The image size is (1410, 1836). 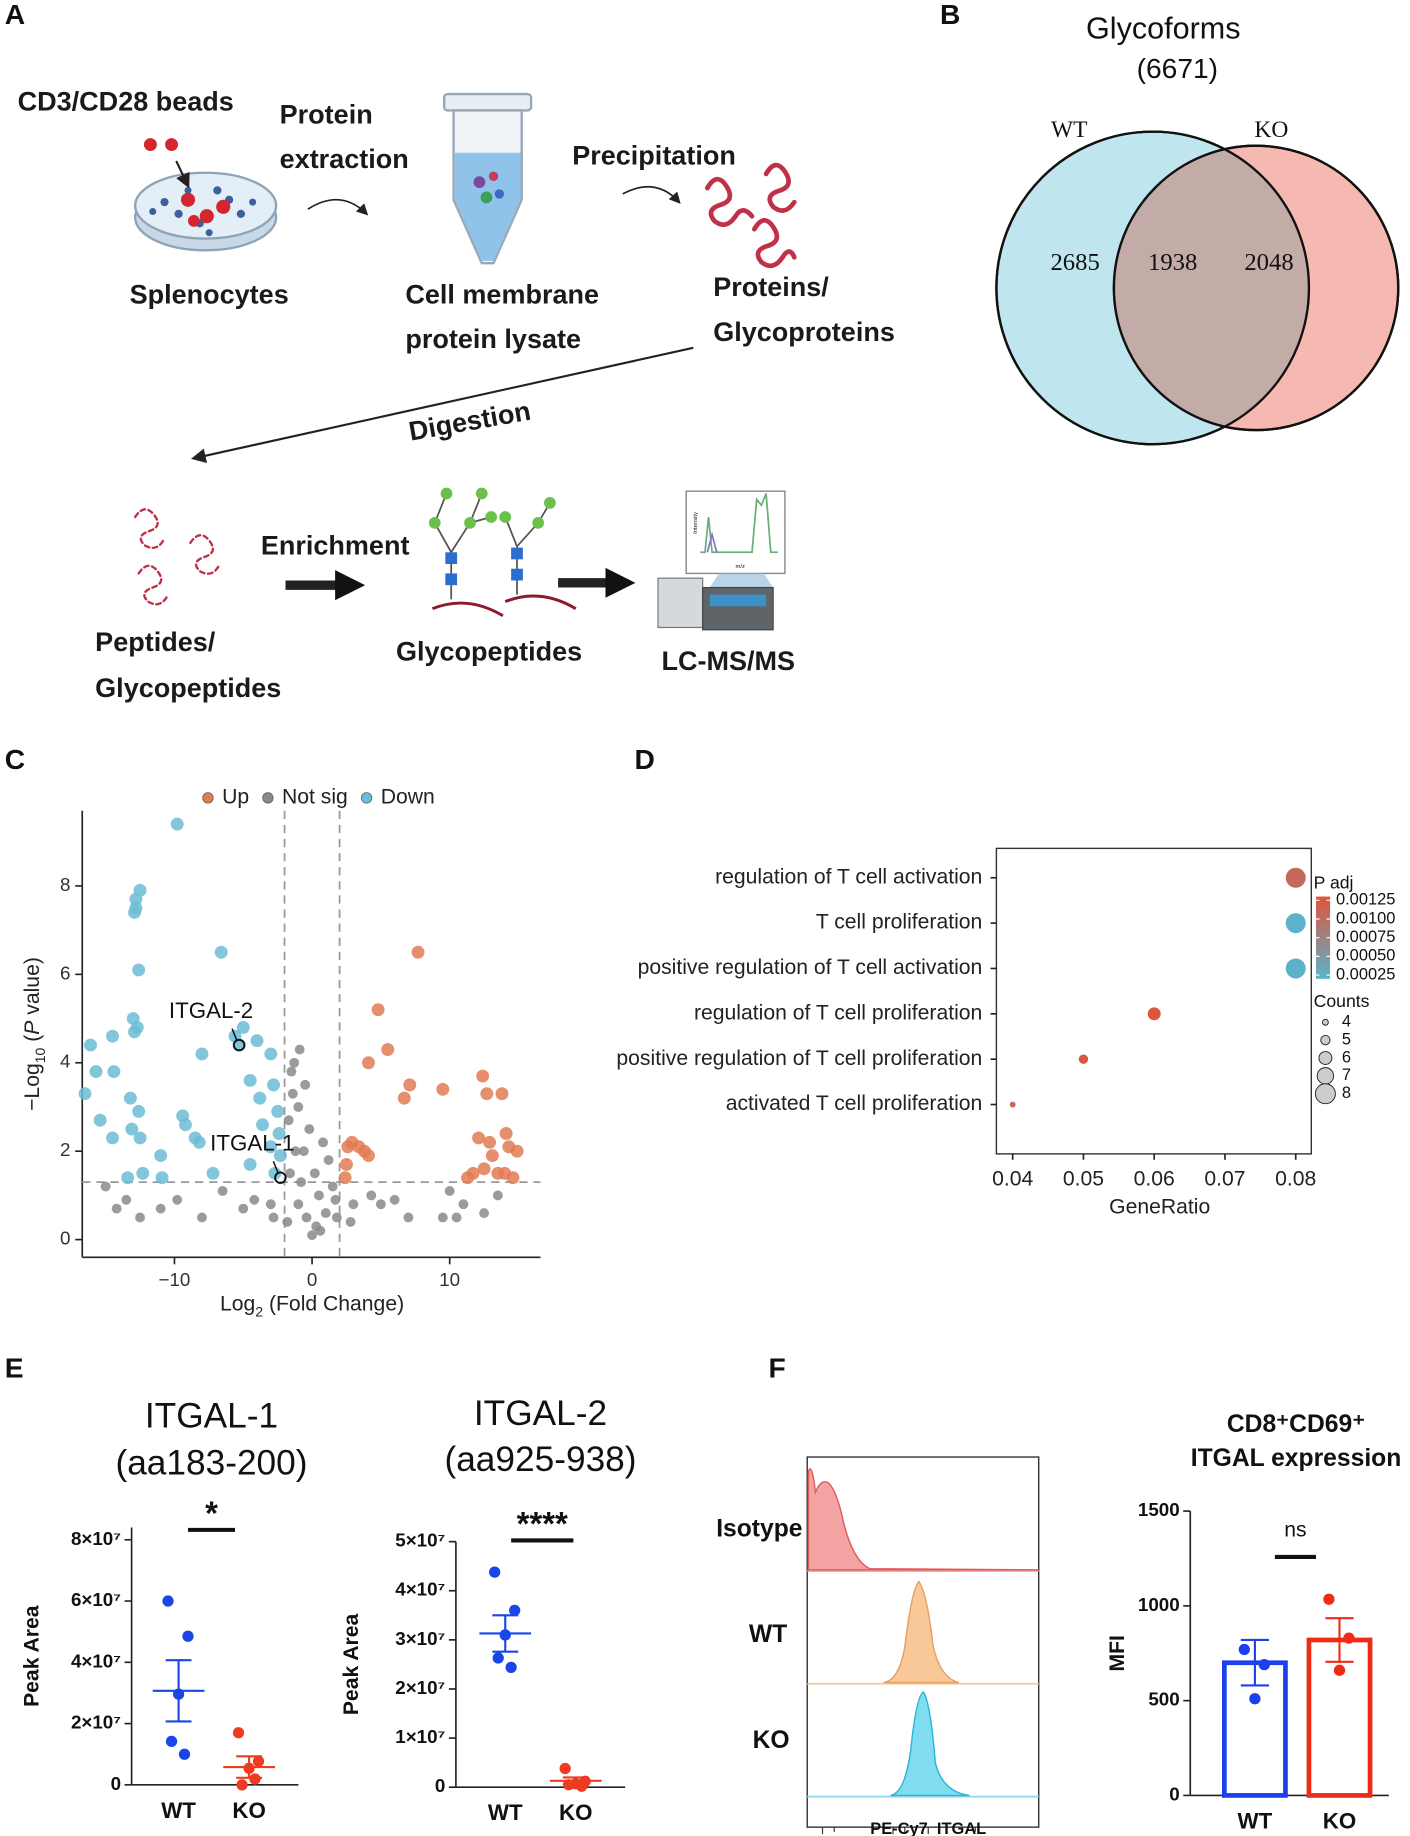 I want to click on venn-set-label: WT, so click(x=1069, y=130).